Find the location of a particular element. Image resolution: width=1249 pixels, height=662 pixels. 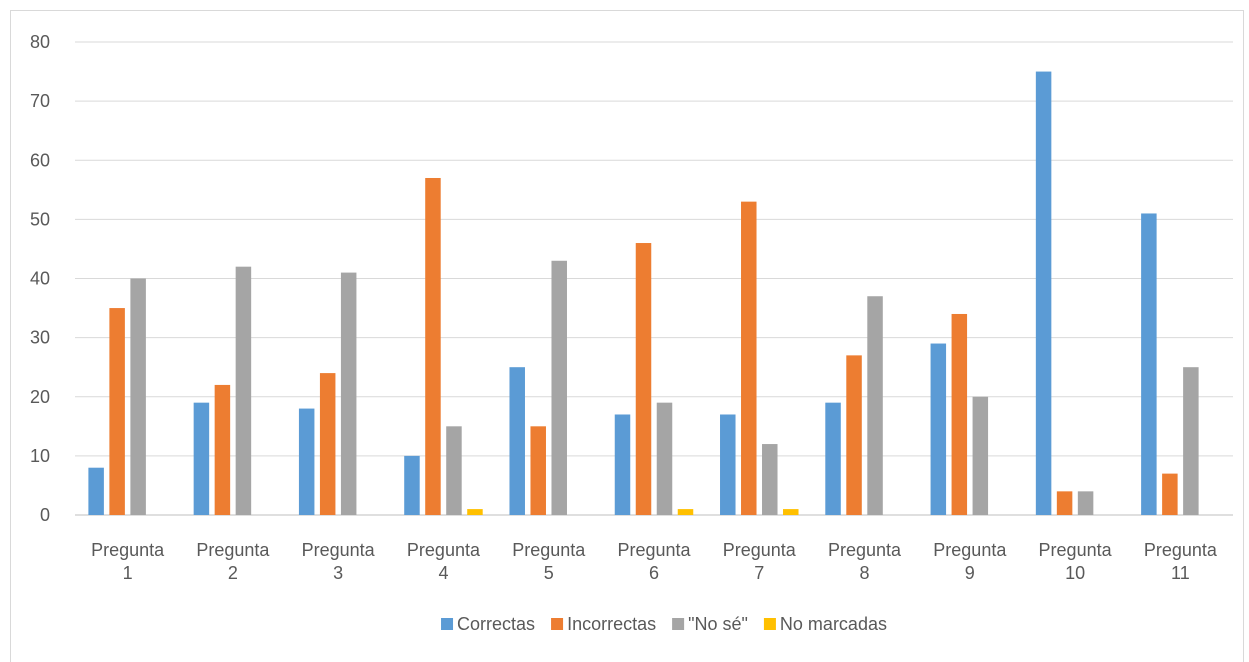

x-tick-label: 6 is located at coordinates (654, 573).